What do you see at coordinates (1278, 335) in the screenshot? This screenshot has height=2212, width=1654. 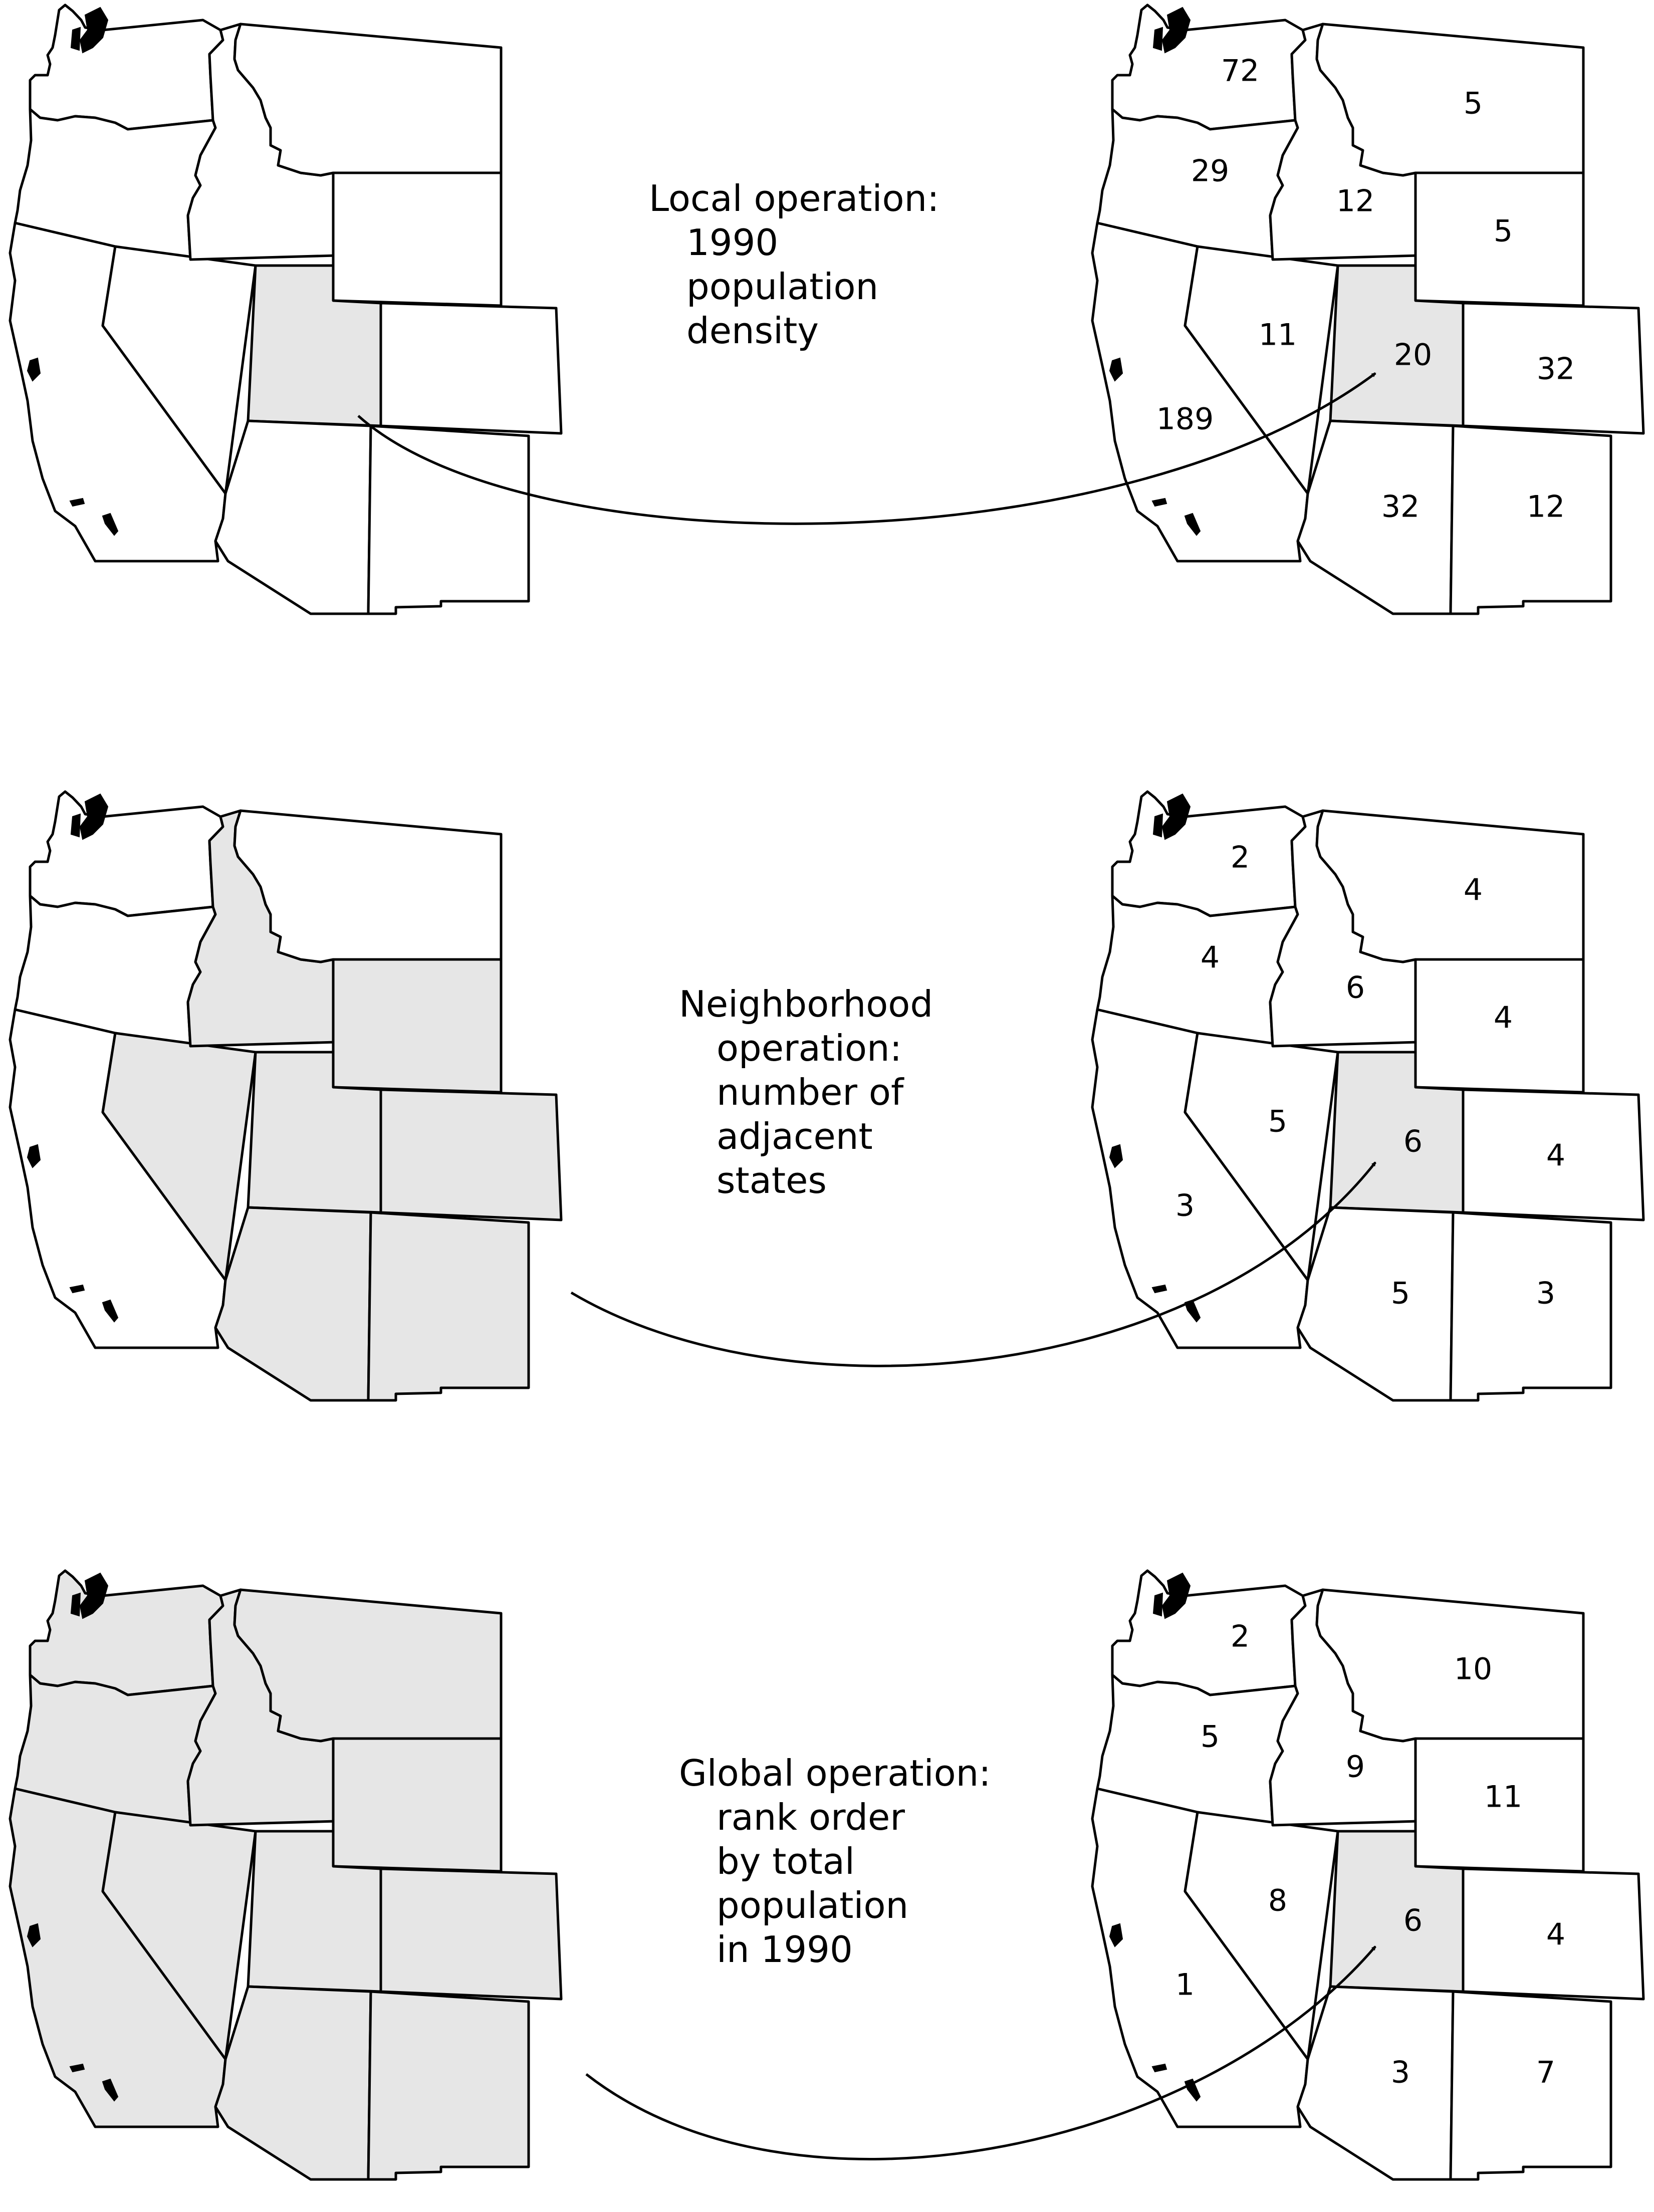 I see `value-nevada: 11` at bounding box center [1278, 335].